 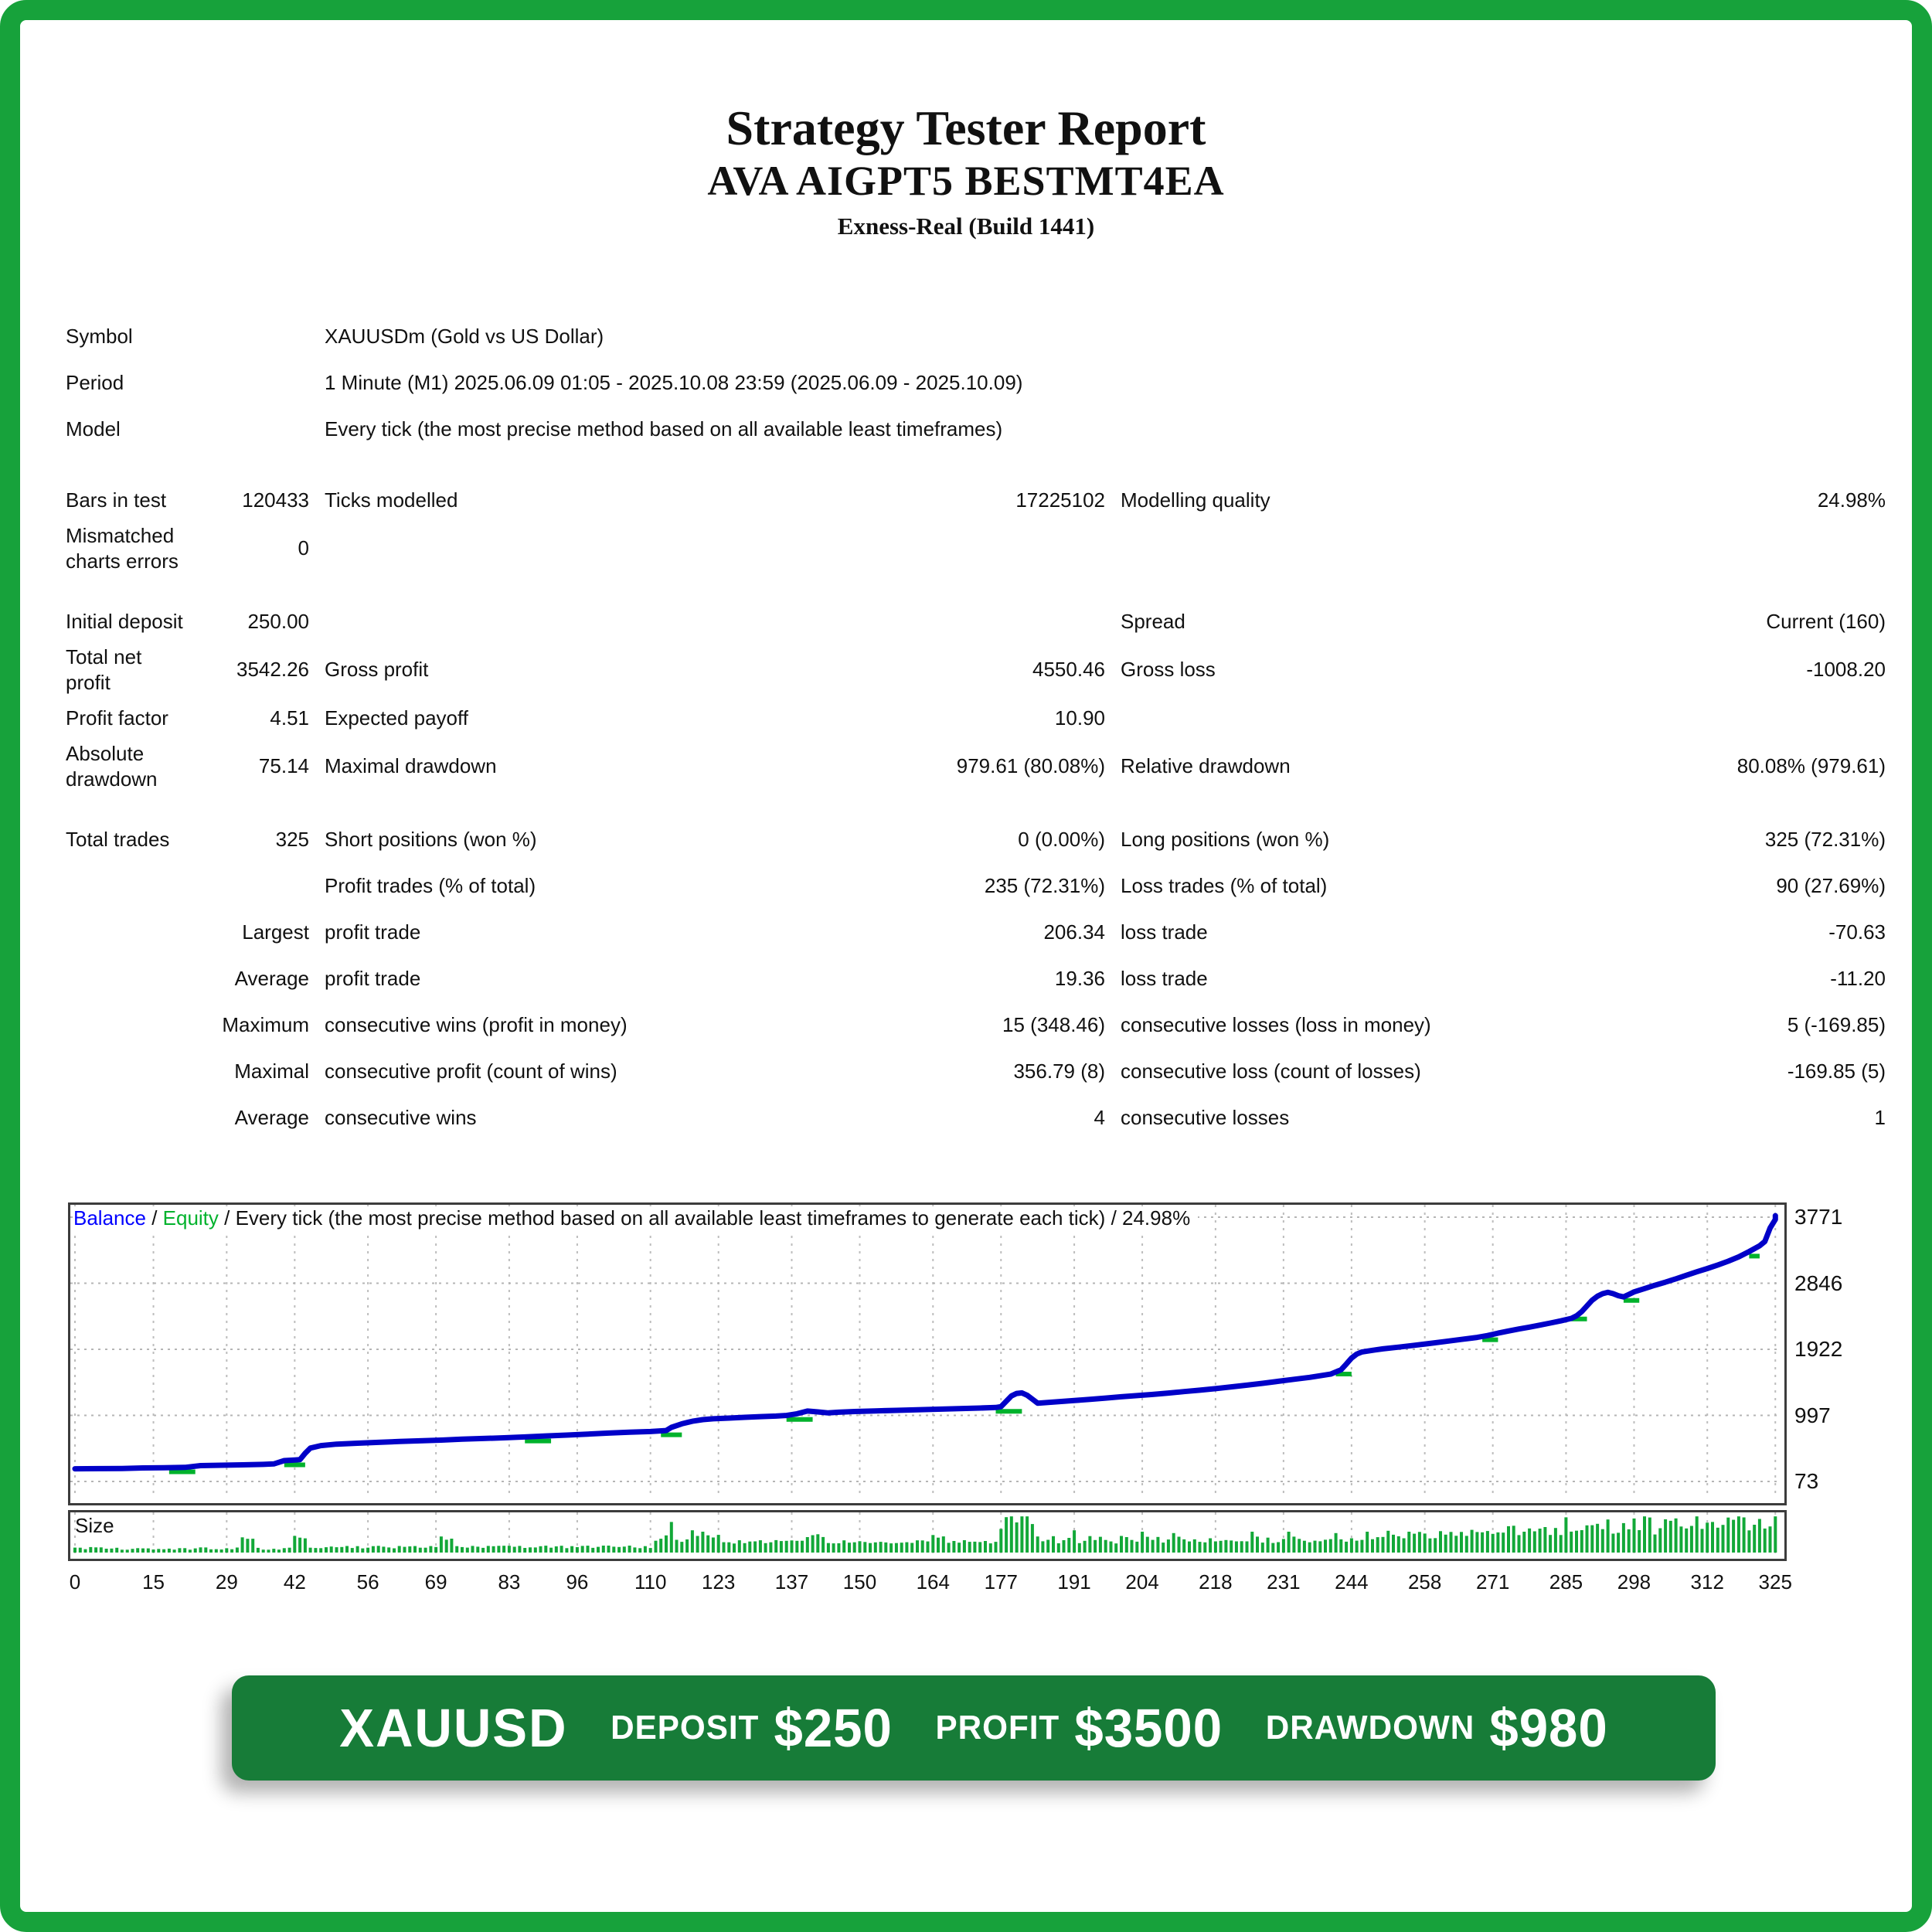 I want to click on banner-symbol: XAUUSD, so click(x=453, y=1728).